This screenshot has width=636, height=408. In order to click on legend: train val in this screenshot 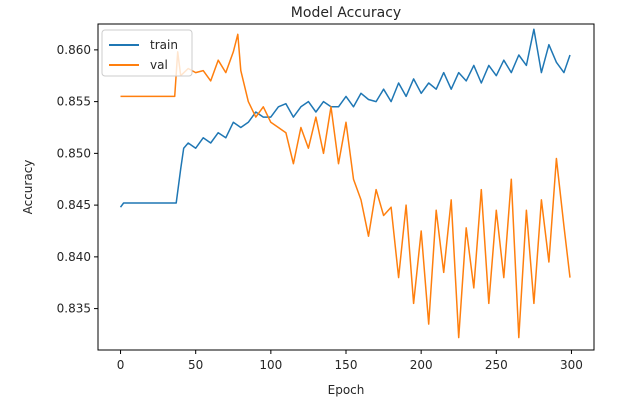, I will do `click(147, 53)`.